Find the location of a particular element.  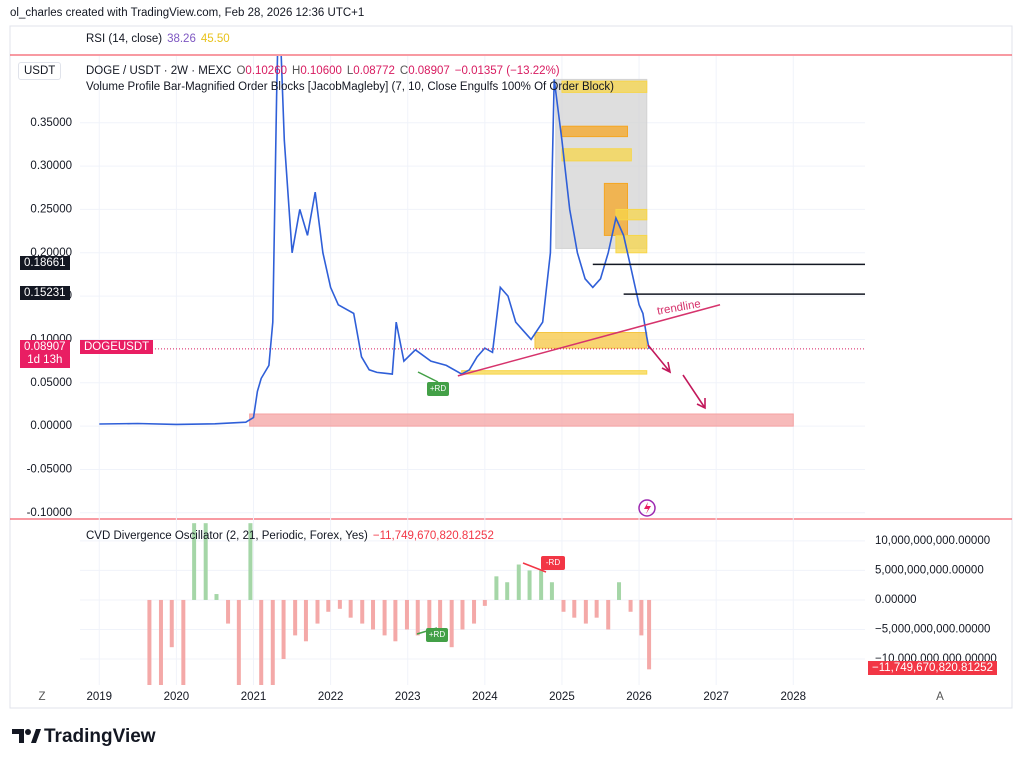

symbol: DOGE / USDT · 2W · MEXC is located at coordinates (159, 71).